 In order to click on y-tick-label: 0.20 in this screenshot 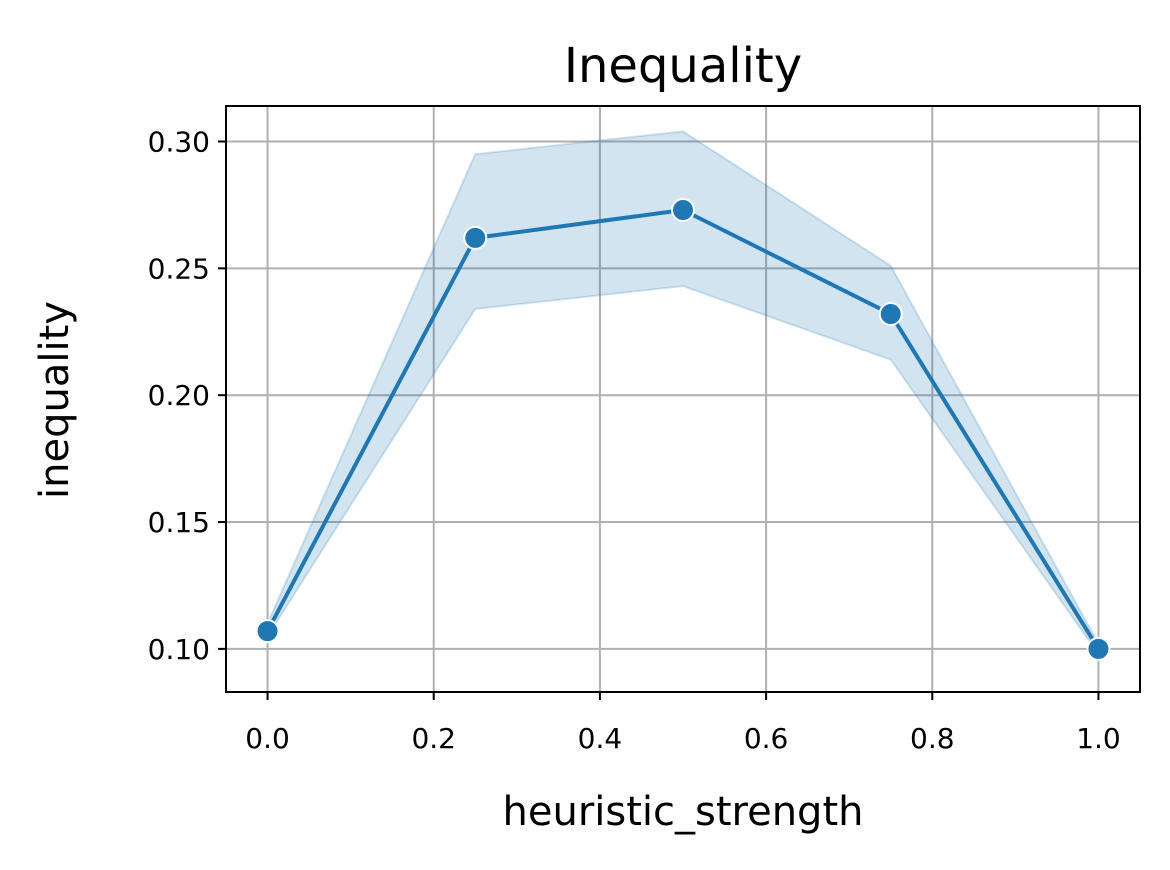, I will do `click(179, 395)`.